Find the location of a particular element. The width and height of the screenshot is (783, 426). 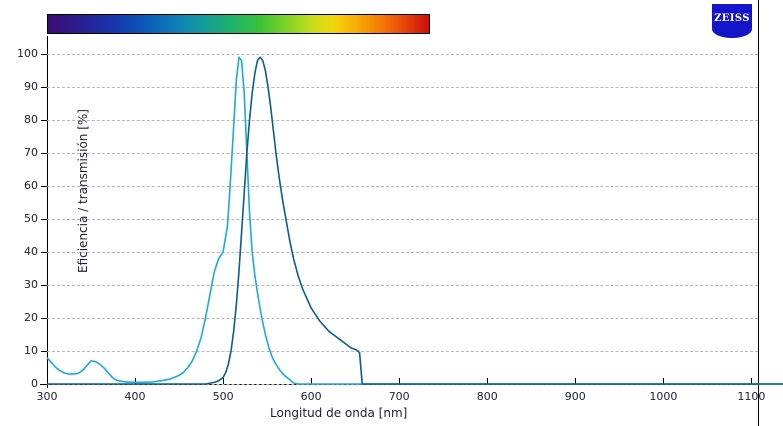

y-tick-label-90: 90 is located at coordinates (31, 86).